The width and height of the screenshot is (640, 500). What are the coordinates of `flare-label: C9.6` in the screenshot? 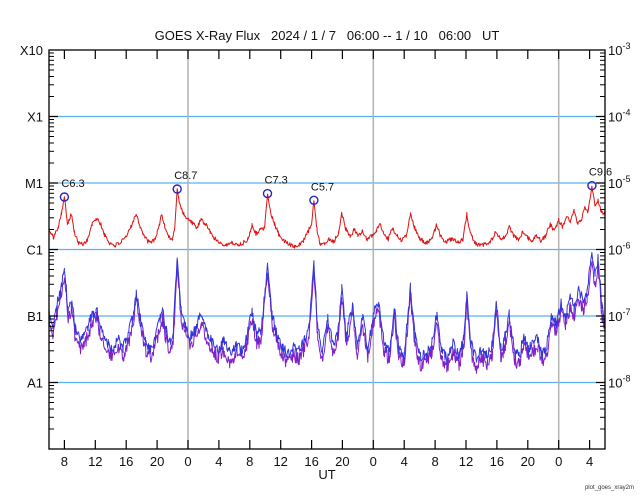 It's located at (600, 173).